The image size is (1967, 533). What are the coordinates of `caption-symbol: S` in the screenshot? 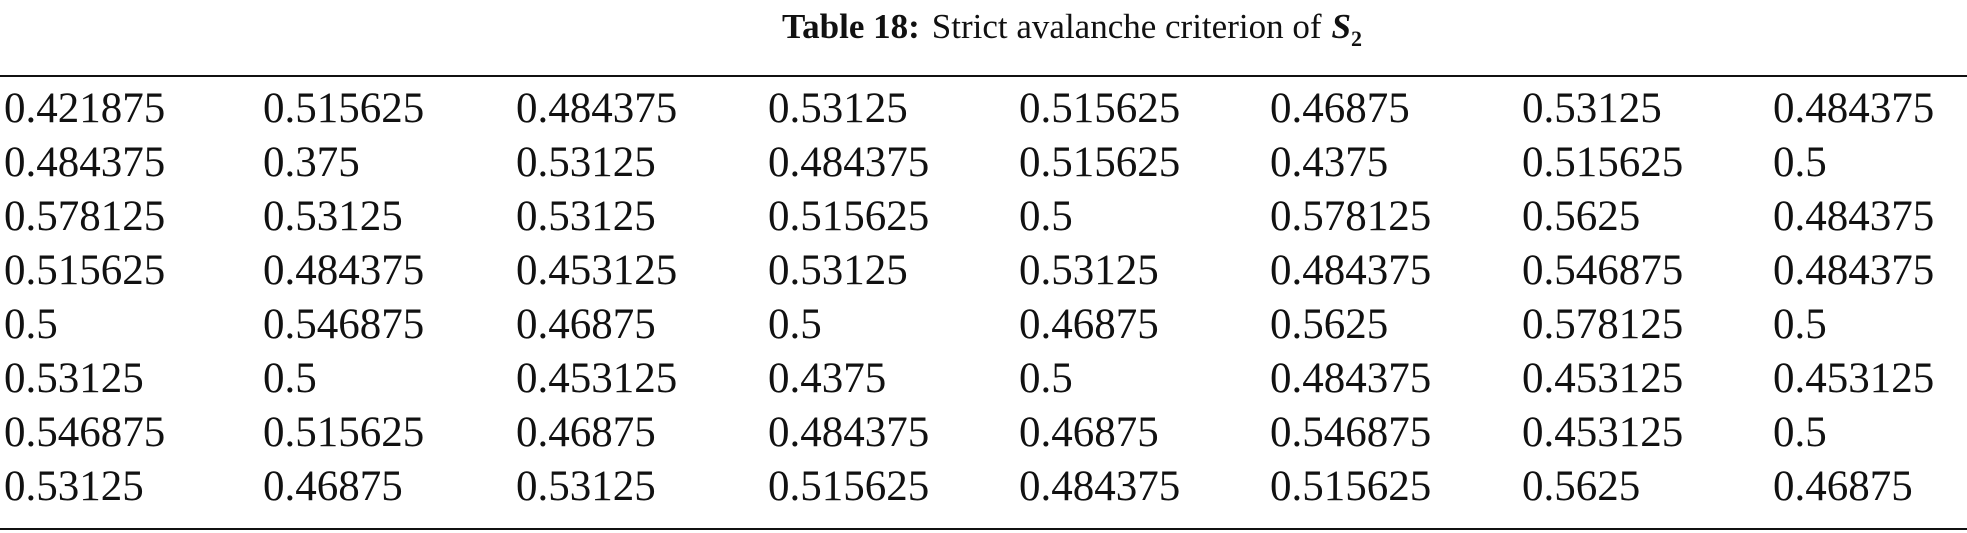 It's located at (1340, 26).